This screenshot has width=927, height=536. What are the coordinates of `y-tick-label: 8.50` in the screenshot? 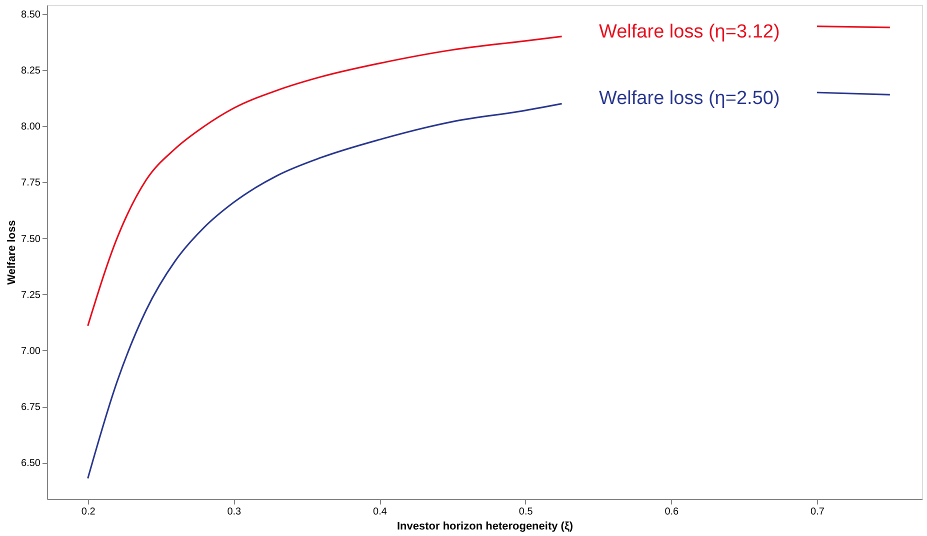 It's located at (31, 14).